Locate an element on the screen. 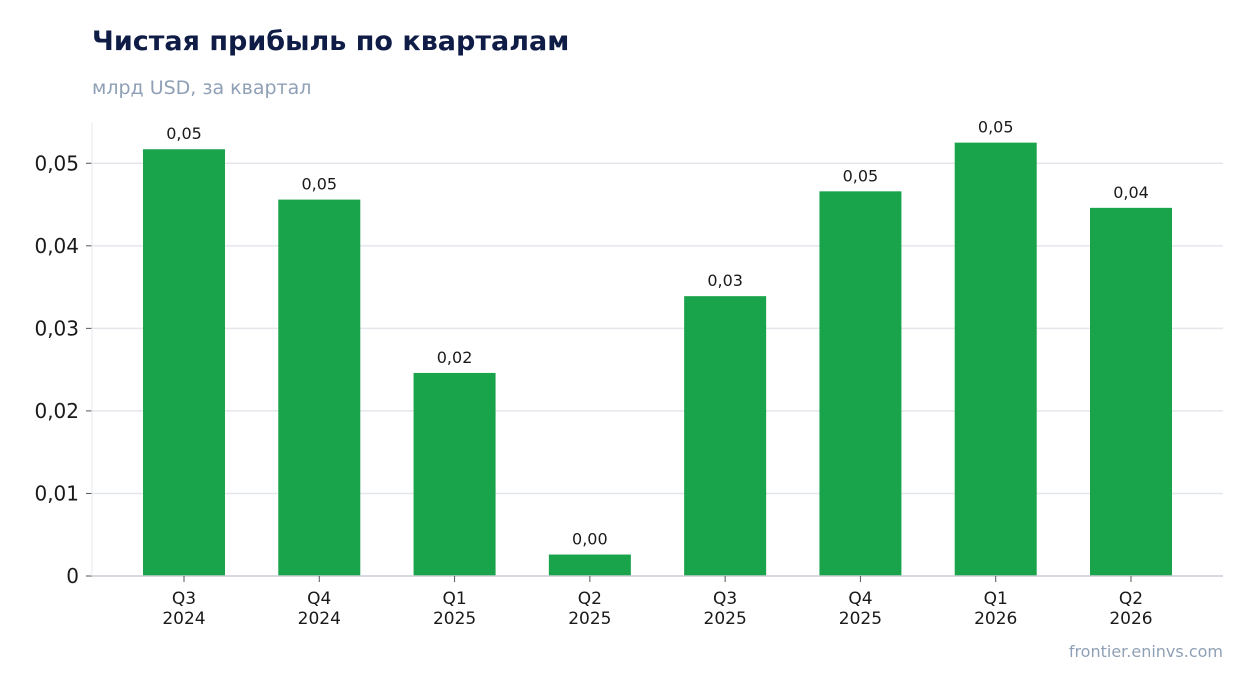 Image resolution: width=1254 pixels, height=693 pixels. y-tick-label: 0,03 is located at coordinates (56, 328).